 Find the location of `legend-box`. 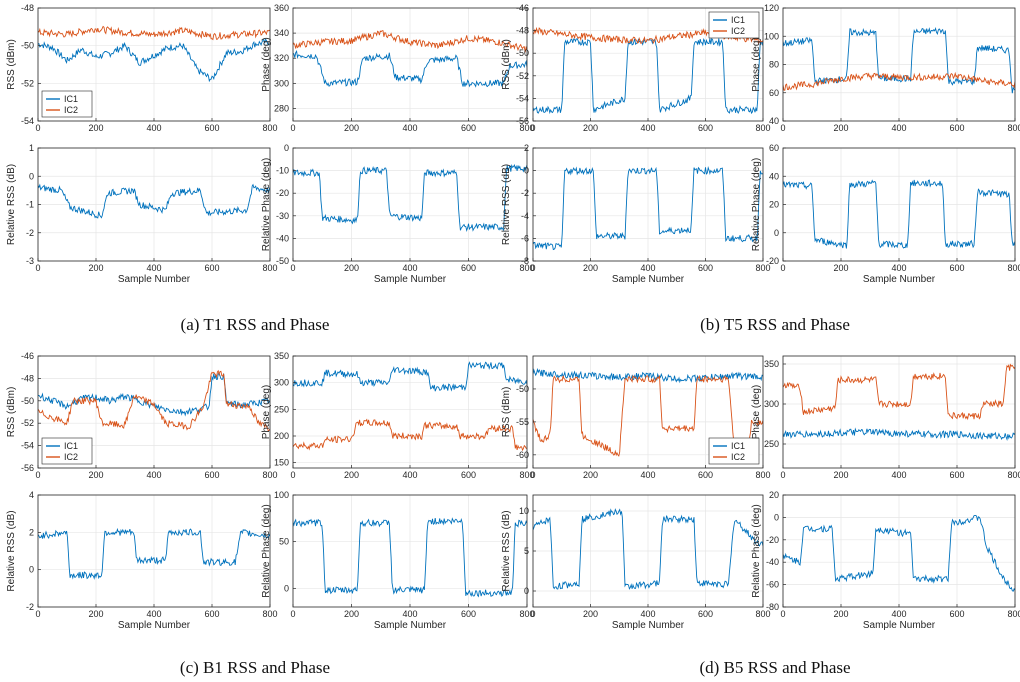

legend-box is located at coordinates (734, 25).